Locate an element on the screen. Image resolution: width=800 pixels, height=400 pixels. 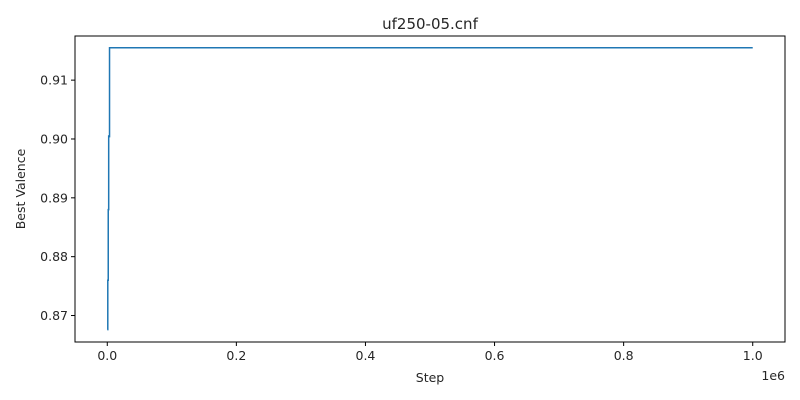
y-axis-label: Best Valence is located at coordinates (20, 188).